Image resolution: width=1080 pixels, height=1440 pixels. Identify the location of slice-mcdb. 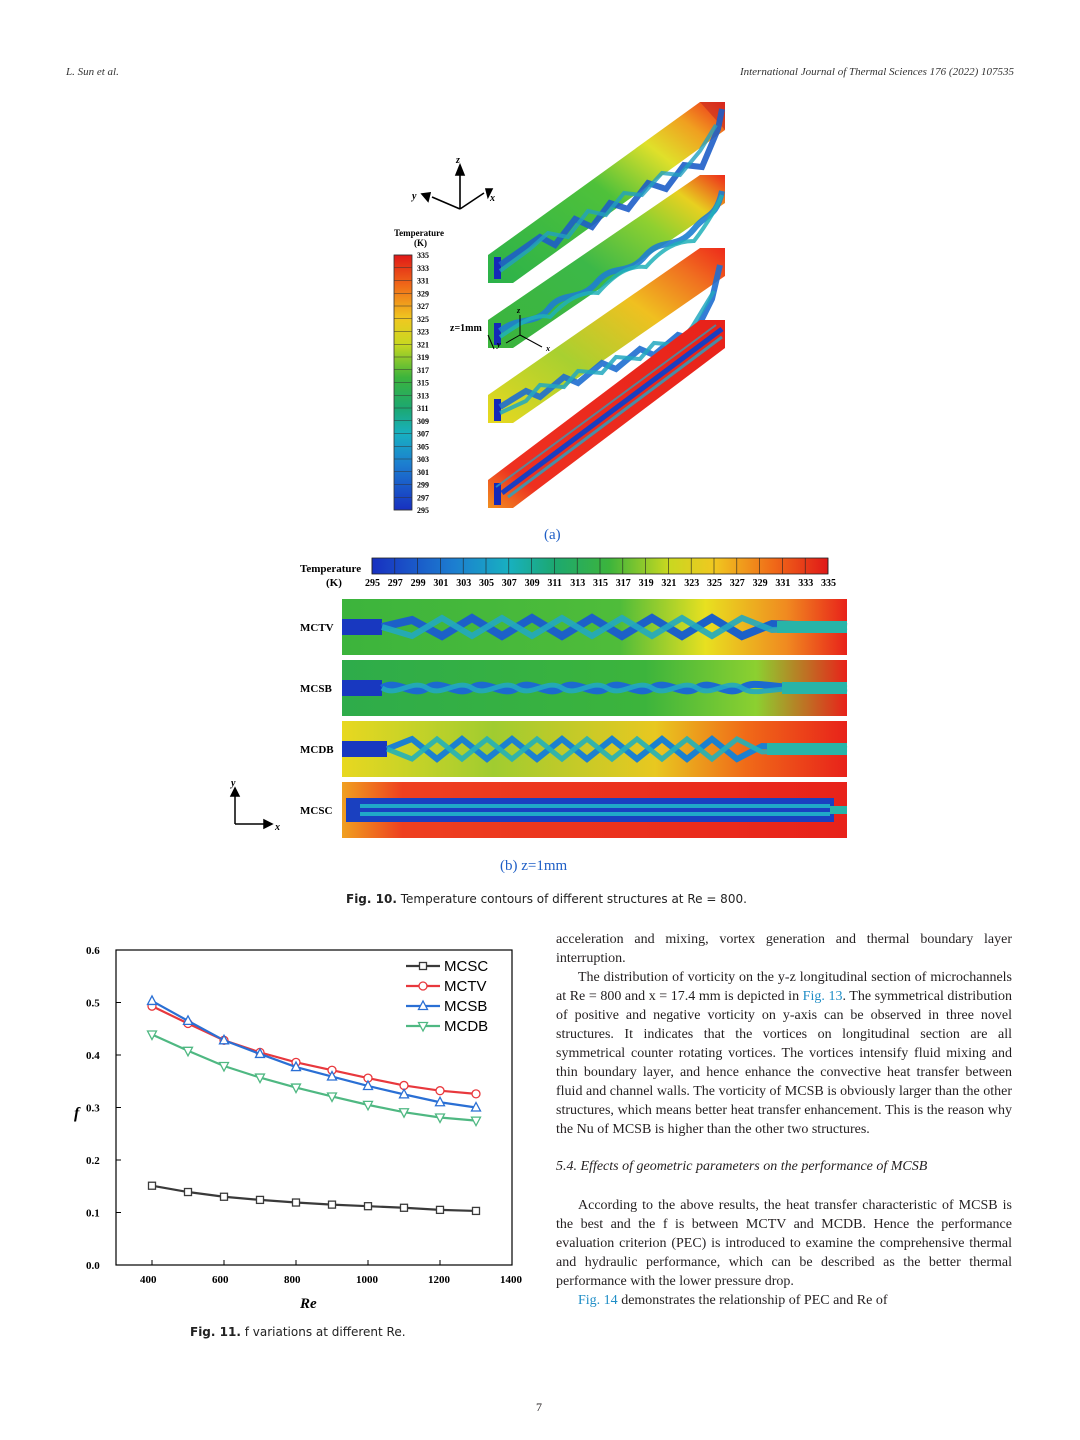
(595, 749).